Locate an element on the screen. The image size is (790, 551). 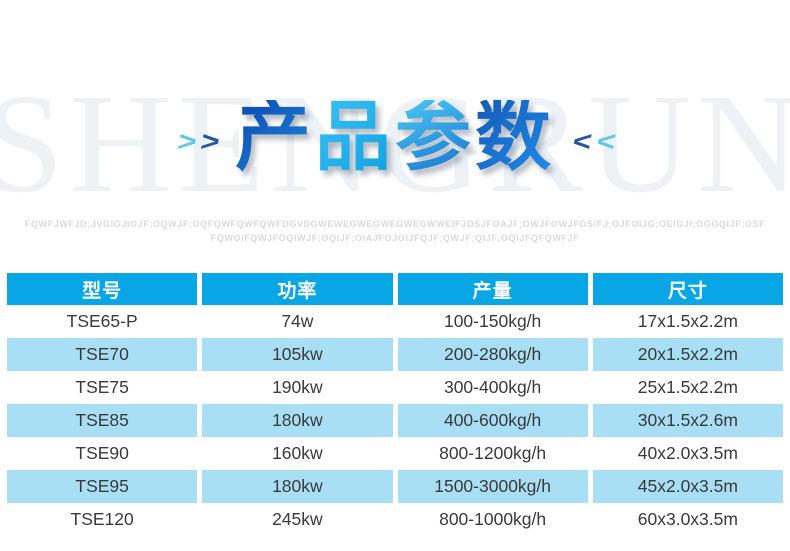
column-header-power: 功率 is located at coordinates (297, 289).